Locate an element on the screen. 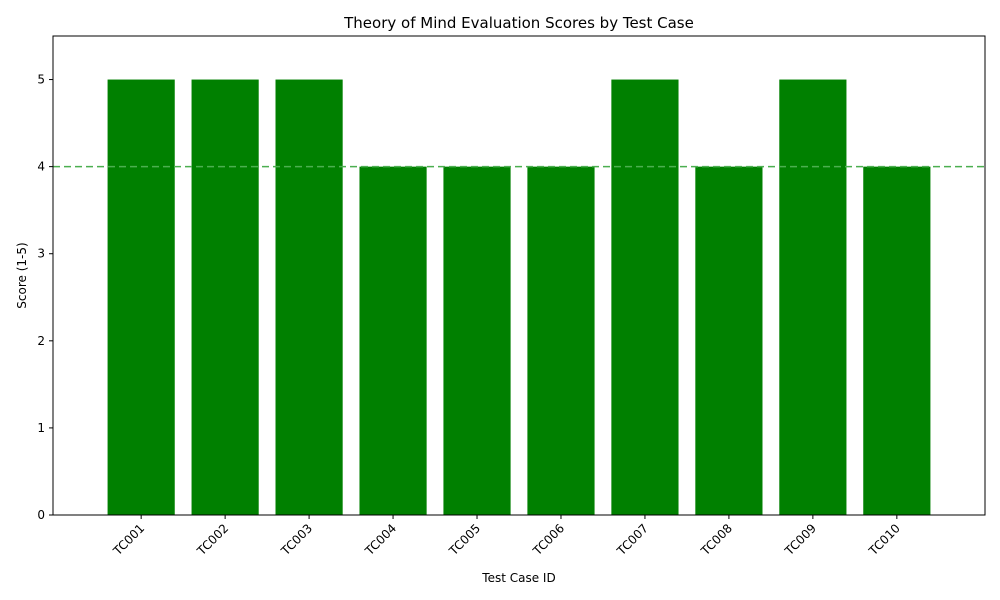 The image size is (1000, 600). x-tick-label: TC006 is located at coordinates (548, 539).